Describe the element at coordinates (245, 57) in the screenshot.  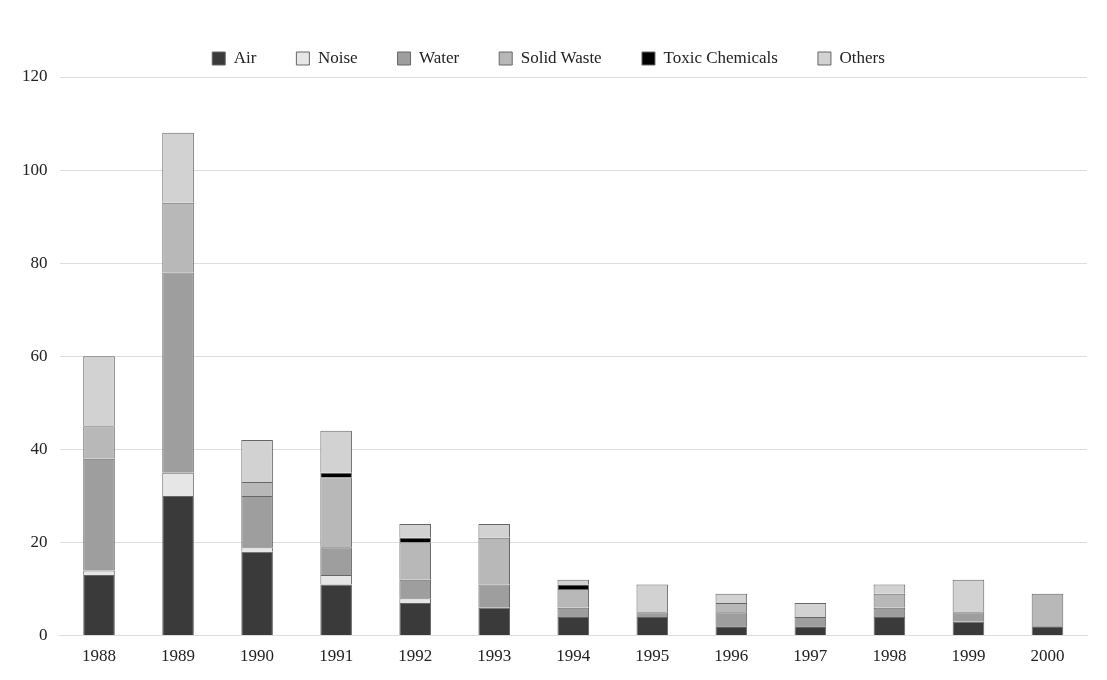
I see `legend-label: Air` at that location.